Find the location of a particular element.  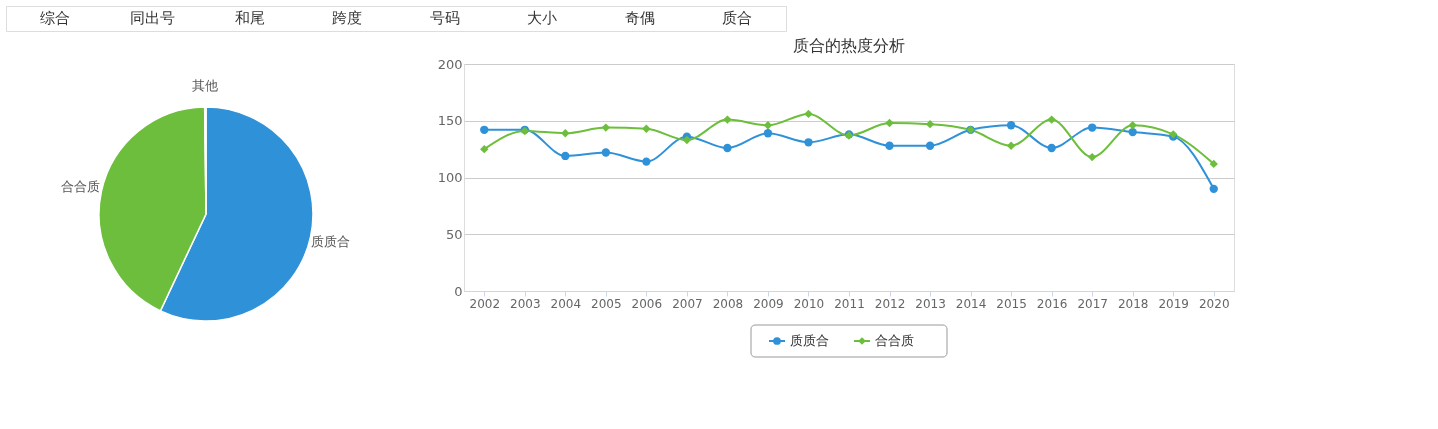

slice-label: 质质合 is located at coordinates (331, 241).